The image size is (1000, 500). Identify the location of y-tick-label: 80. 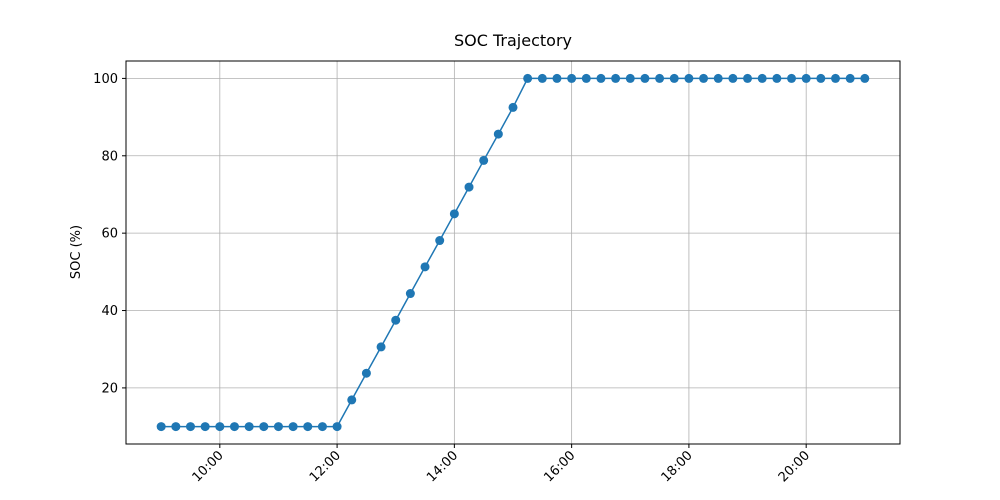
(109, 156).